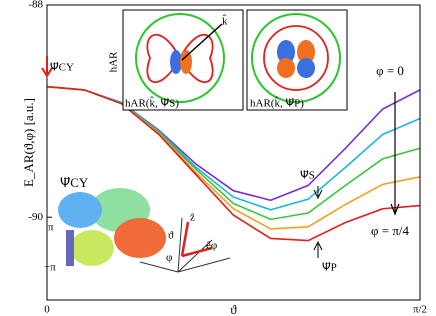  I want to click on legend-label: φ = π/4, so click(390, 230).